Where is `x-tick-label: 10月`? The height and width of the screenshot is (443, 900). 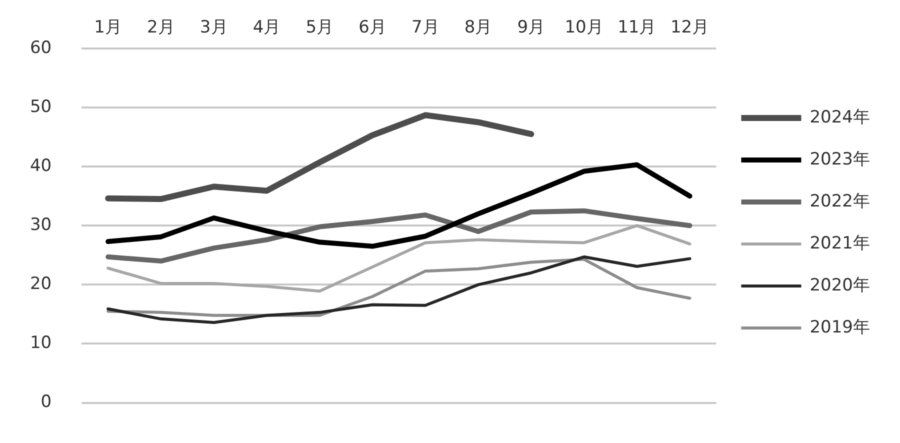
x-tick-label: 10月 is located at coordinates (584, 28).